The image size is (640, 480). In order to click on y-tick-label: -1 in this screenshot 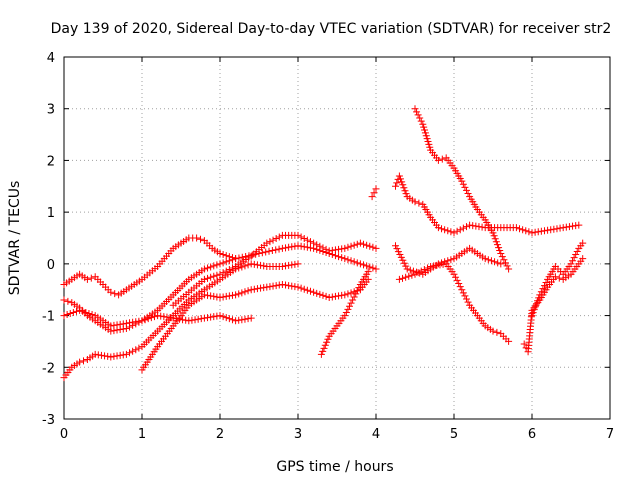, I will do `click(48, 317)`.